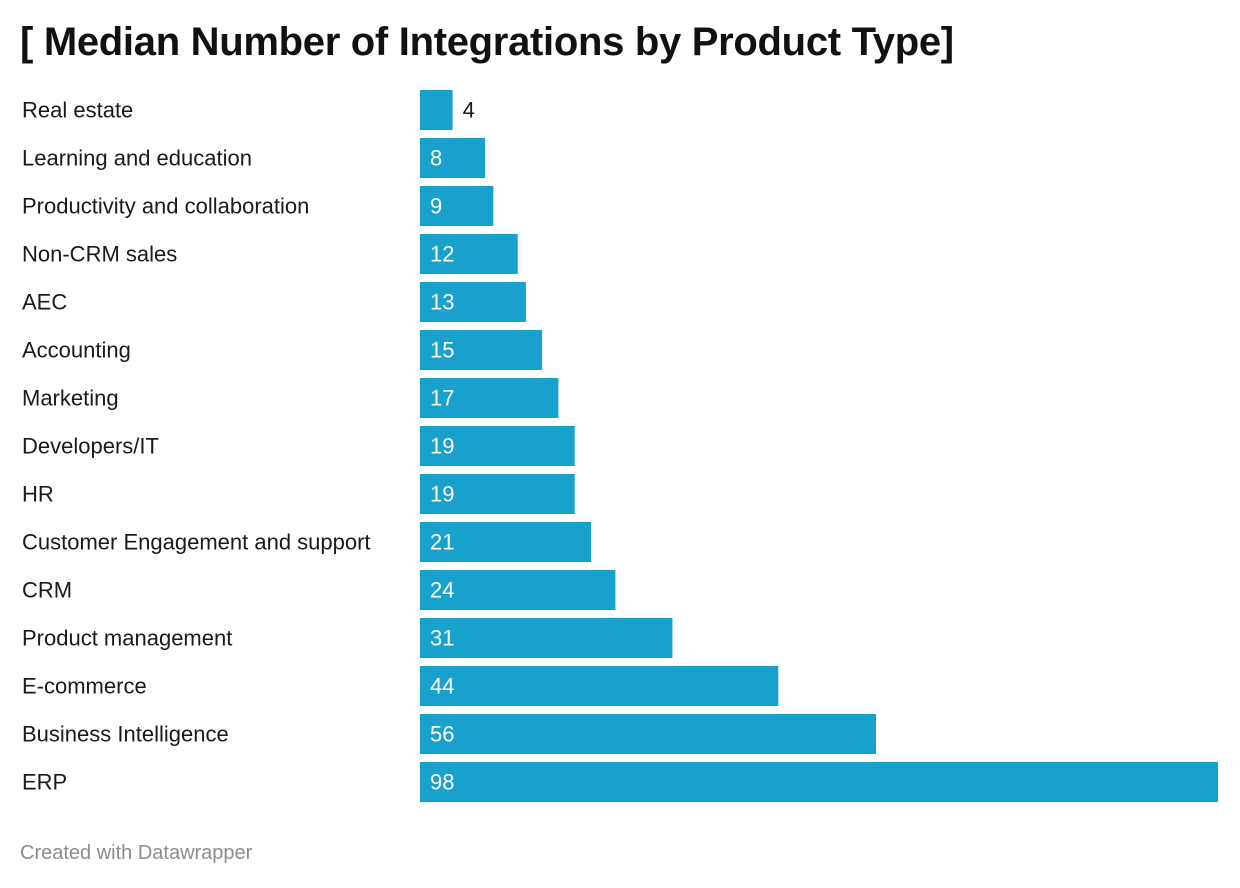  What do you see at coordinates (165, 206) in the screenshot?
I see `category-label: Productivity and collaboration` at bounding box center [165, 206].